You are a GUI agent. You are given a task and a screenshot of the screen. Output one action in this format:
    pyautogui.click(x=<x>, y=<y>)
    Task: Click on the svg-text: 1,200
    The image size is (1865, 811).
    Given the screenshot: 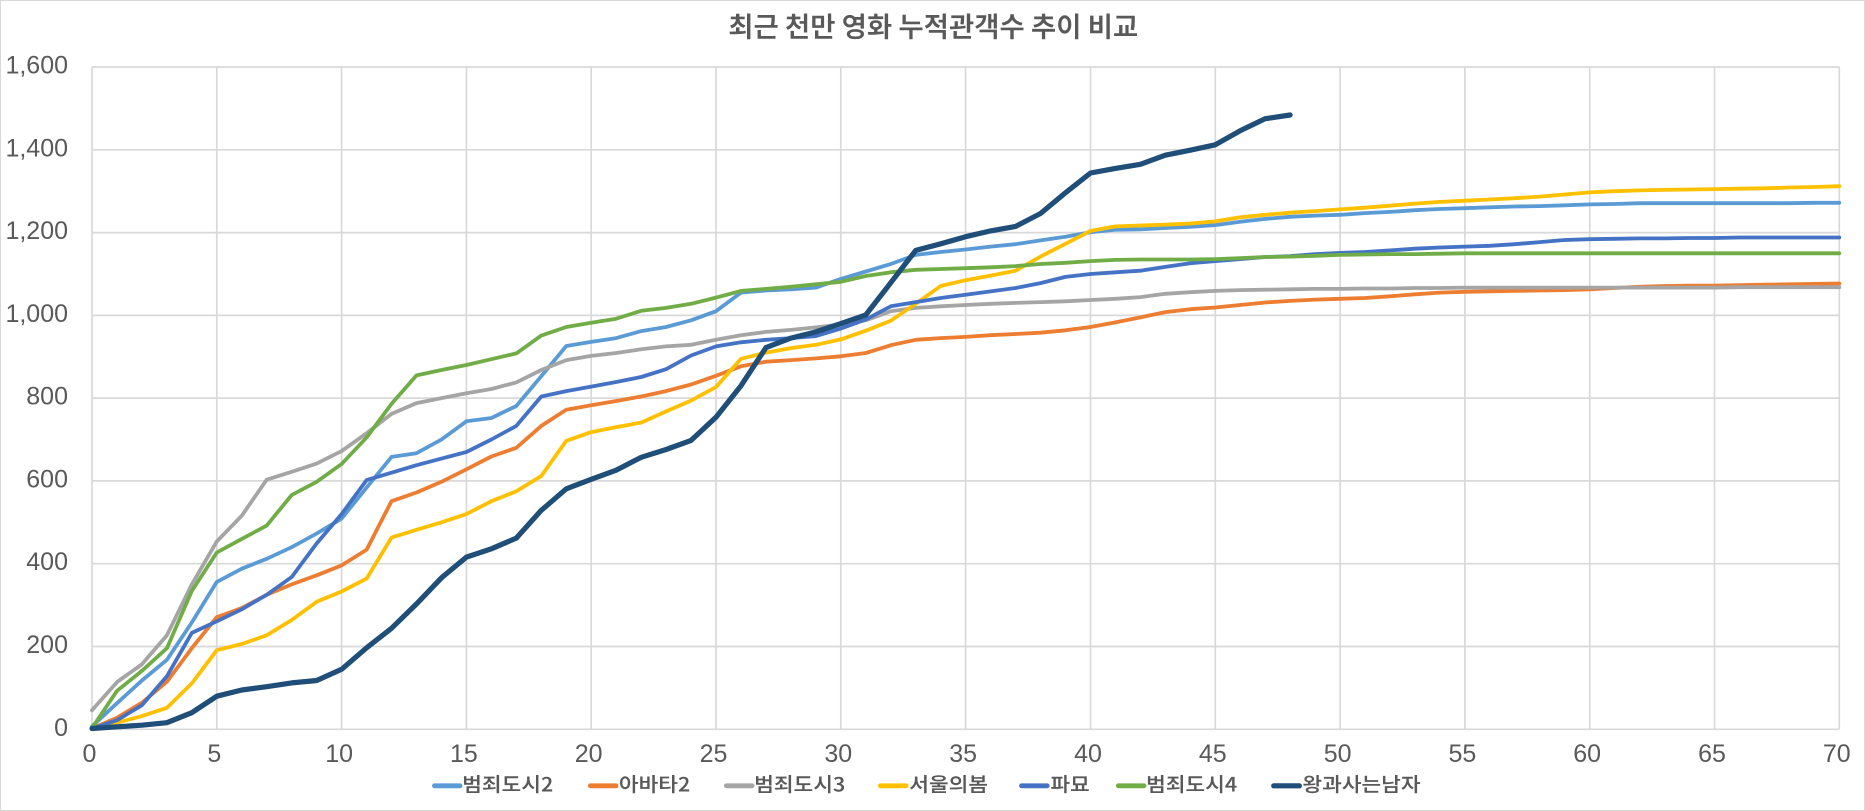 What is the action you would take?
    pyautogui.click(x=36, y=231)
    